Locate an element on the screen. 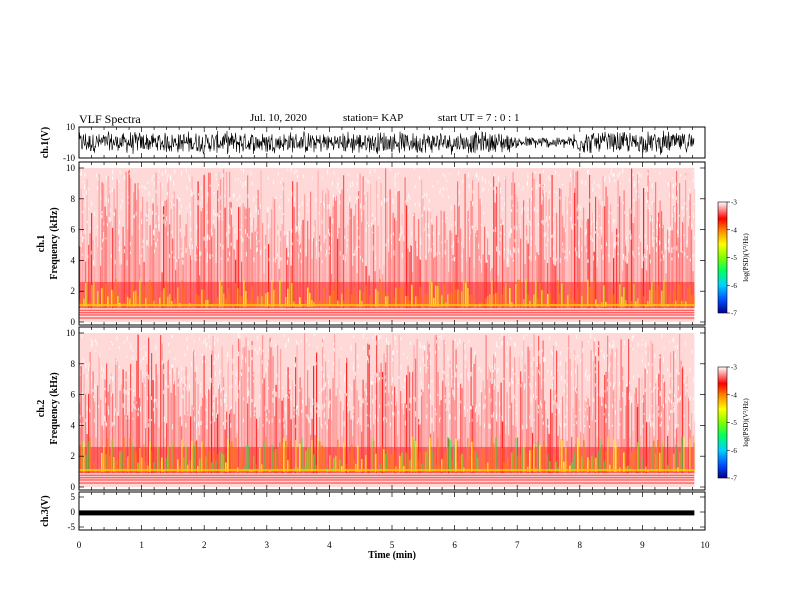 The width and height of the screenshot is (792, 612). ch1-waveform-line is located at coordinates (386, 142).